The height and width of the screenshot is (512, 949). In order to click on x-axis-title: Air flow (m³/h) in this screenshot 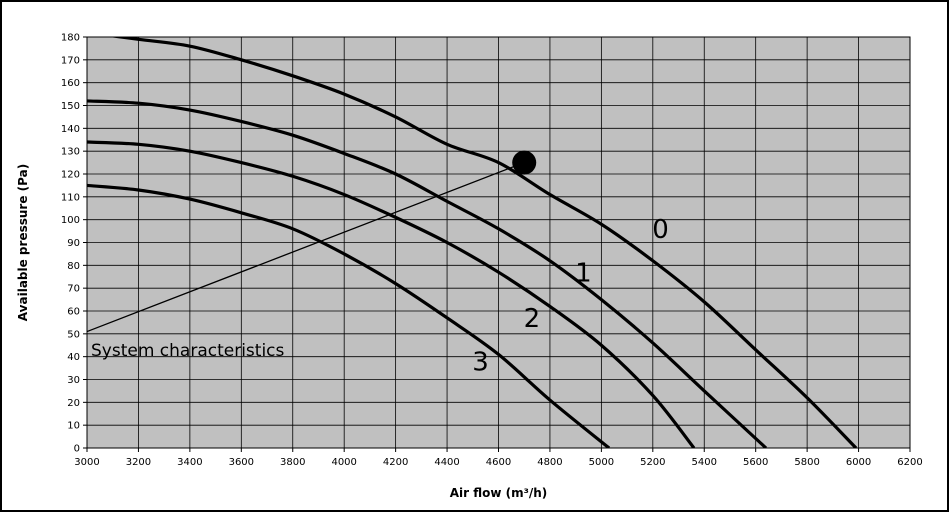, I will do `click(499, 493)`.